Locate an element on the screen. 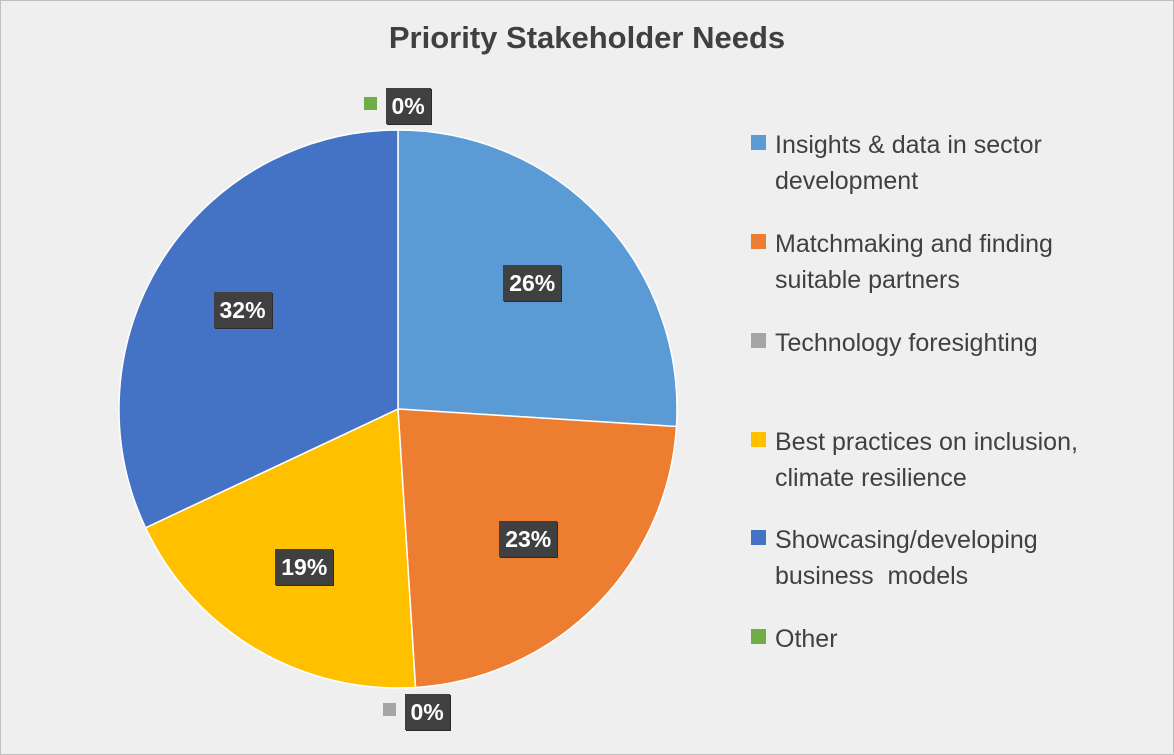 The width and height of the screenshot is (1174, 755). legend-label: Other is located at coordinates (806, 639).